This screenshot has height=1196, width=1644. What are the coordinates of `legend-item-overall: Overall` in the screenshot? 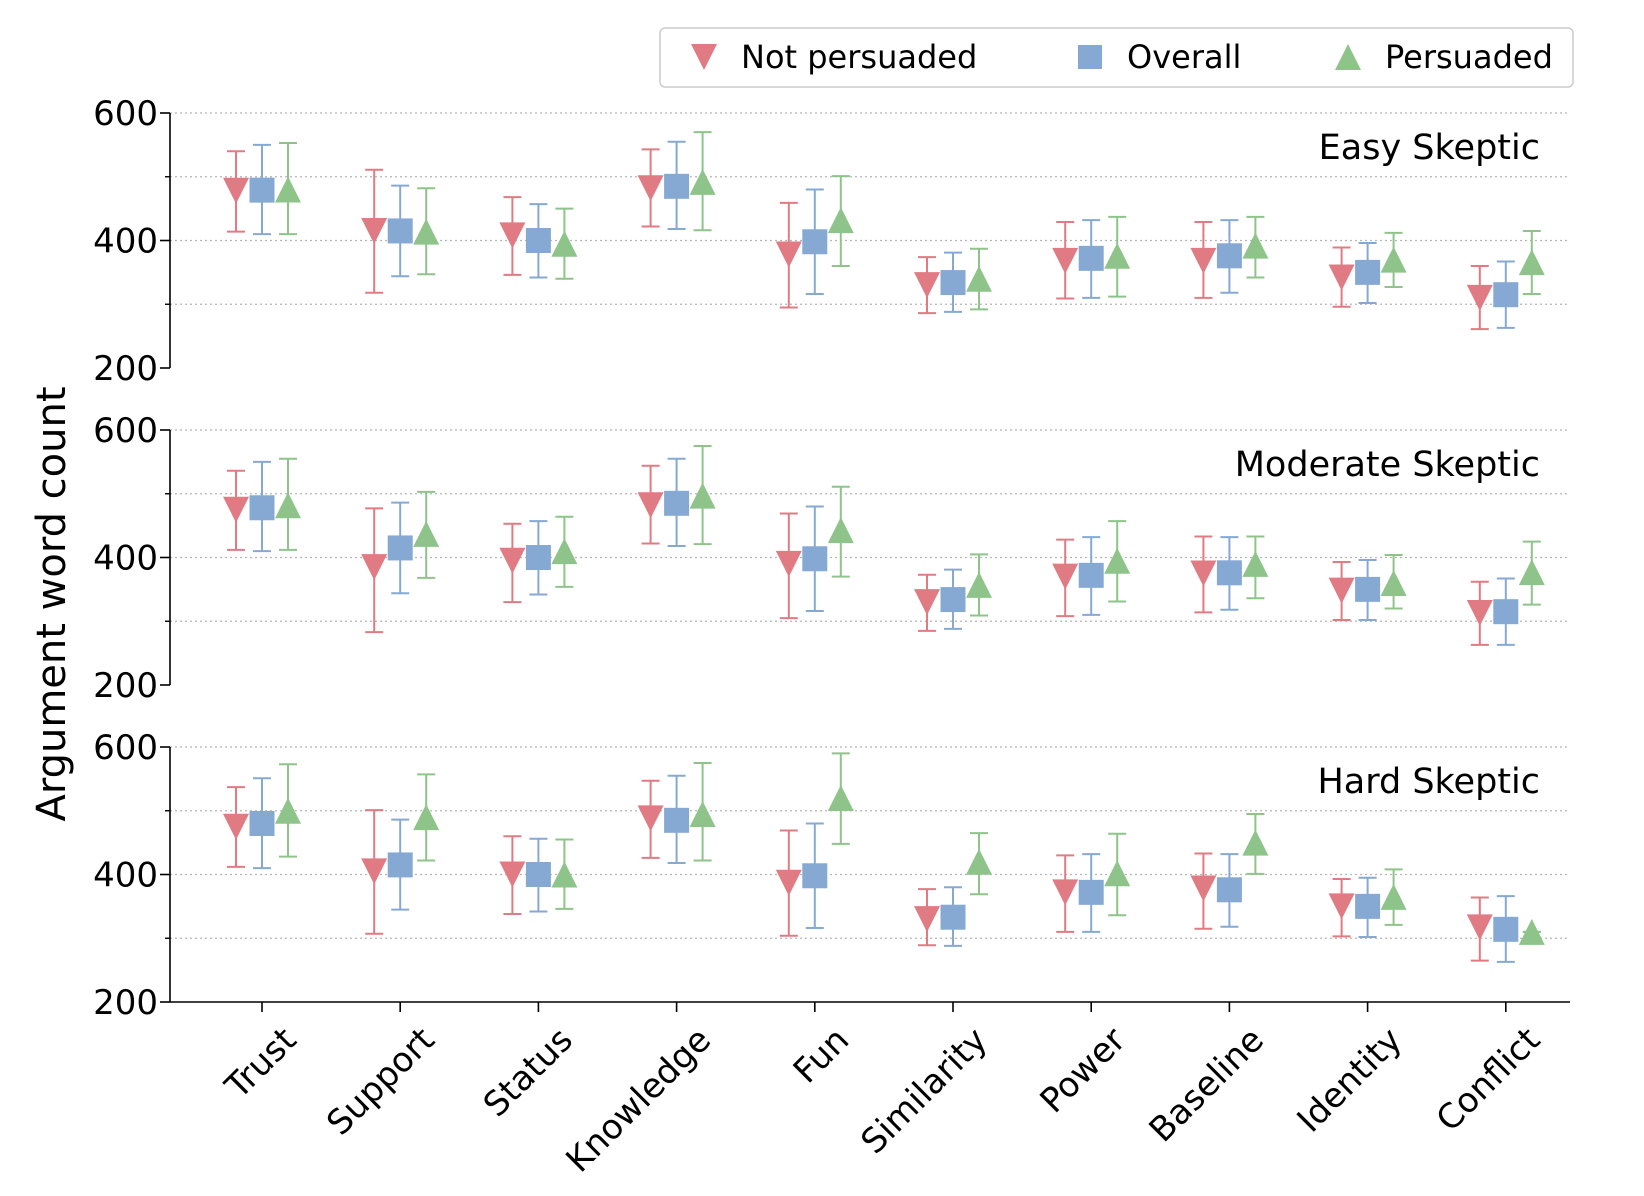 It's located at (1159, 57).